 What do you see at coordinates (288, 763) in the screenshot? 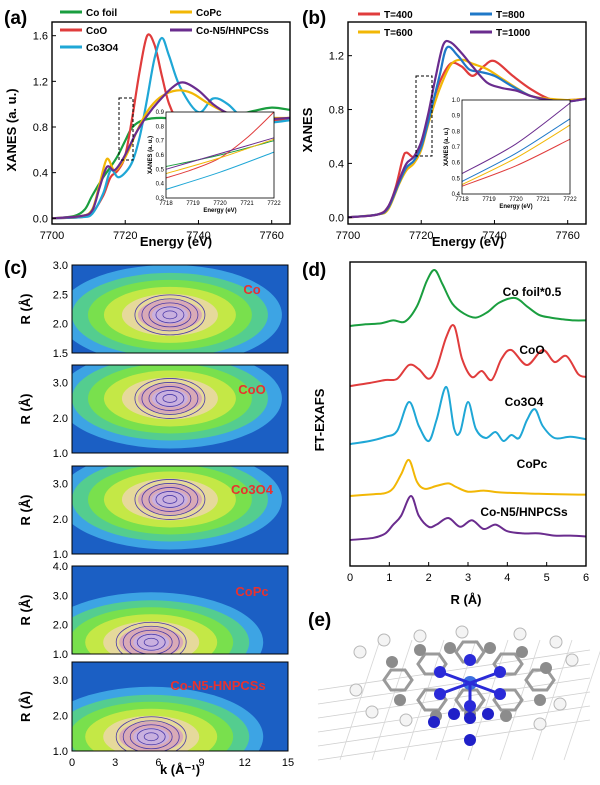
I see `wavelet-xtick-5: 15` at bounding box center [288, 763].